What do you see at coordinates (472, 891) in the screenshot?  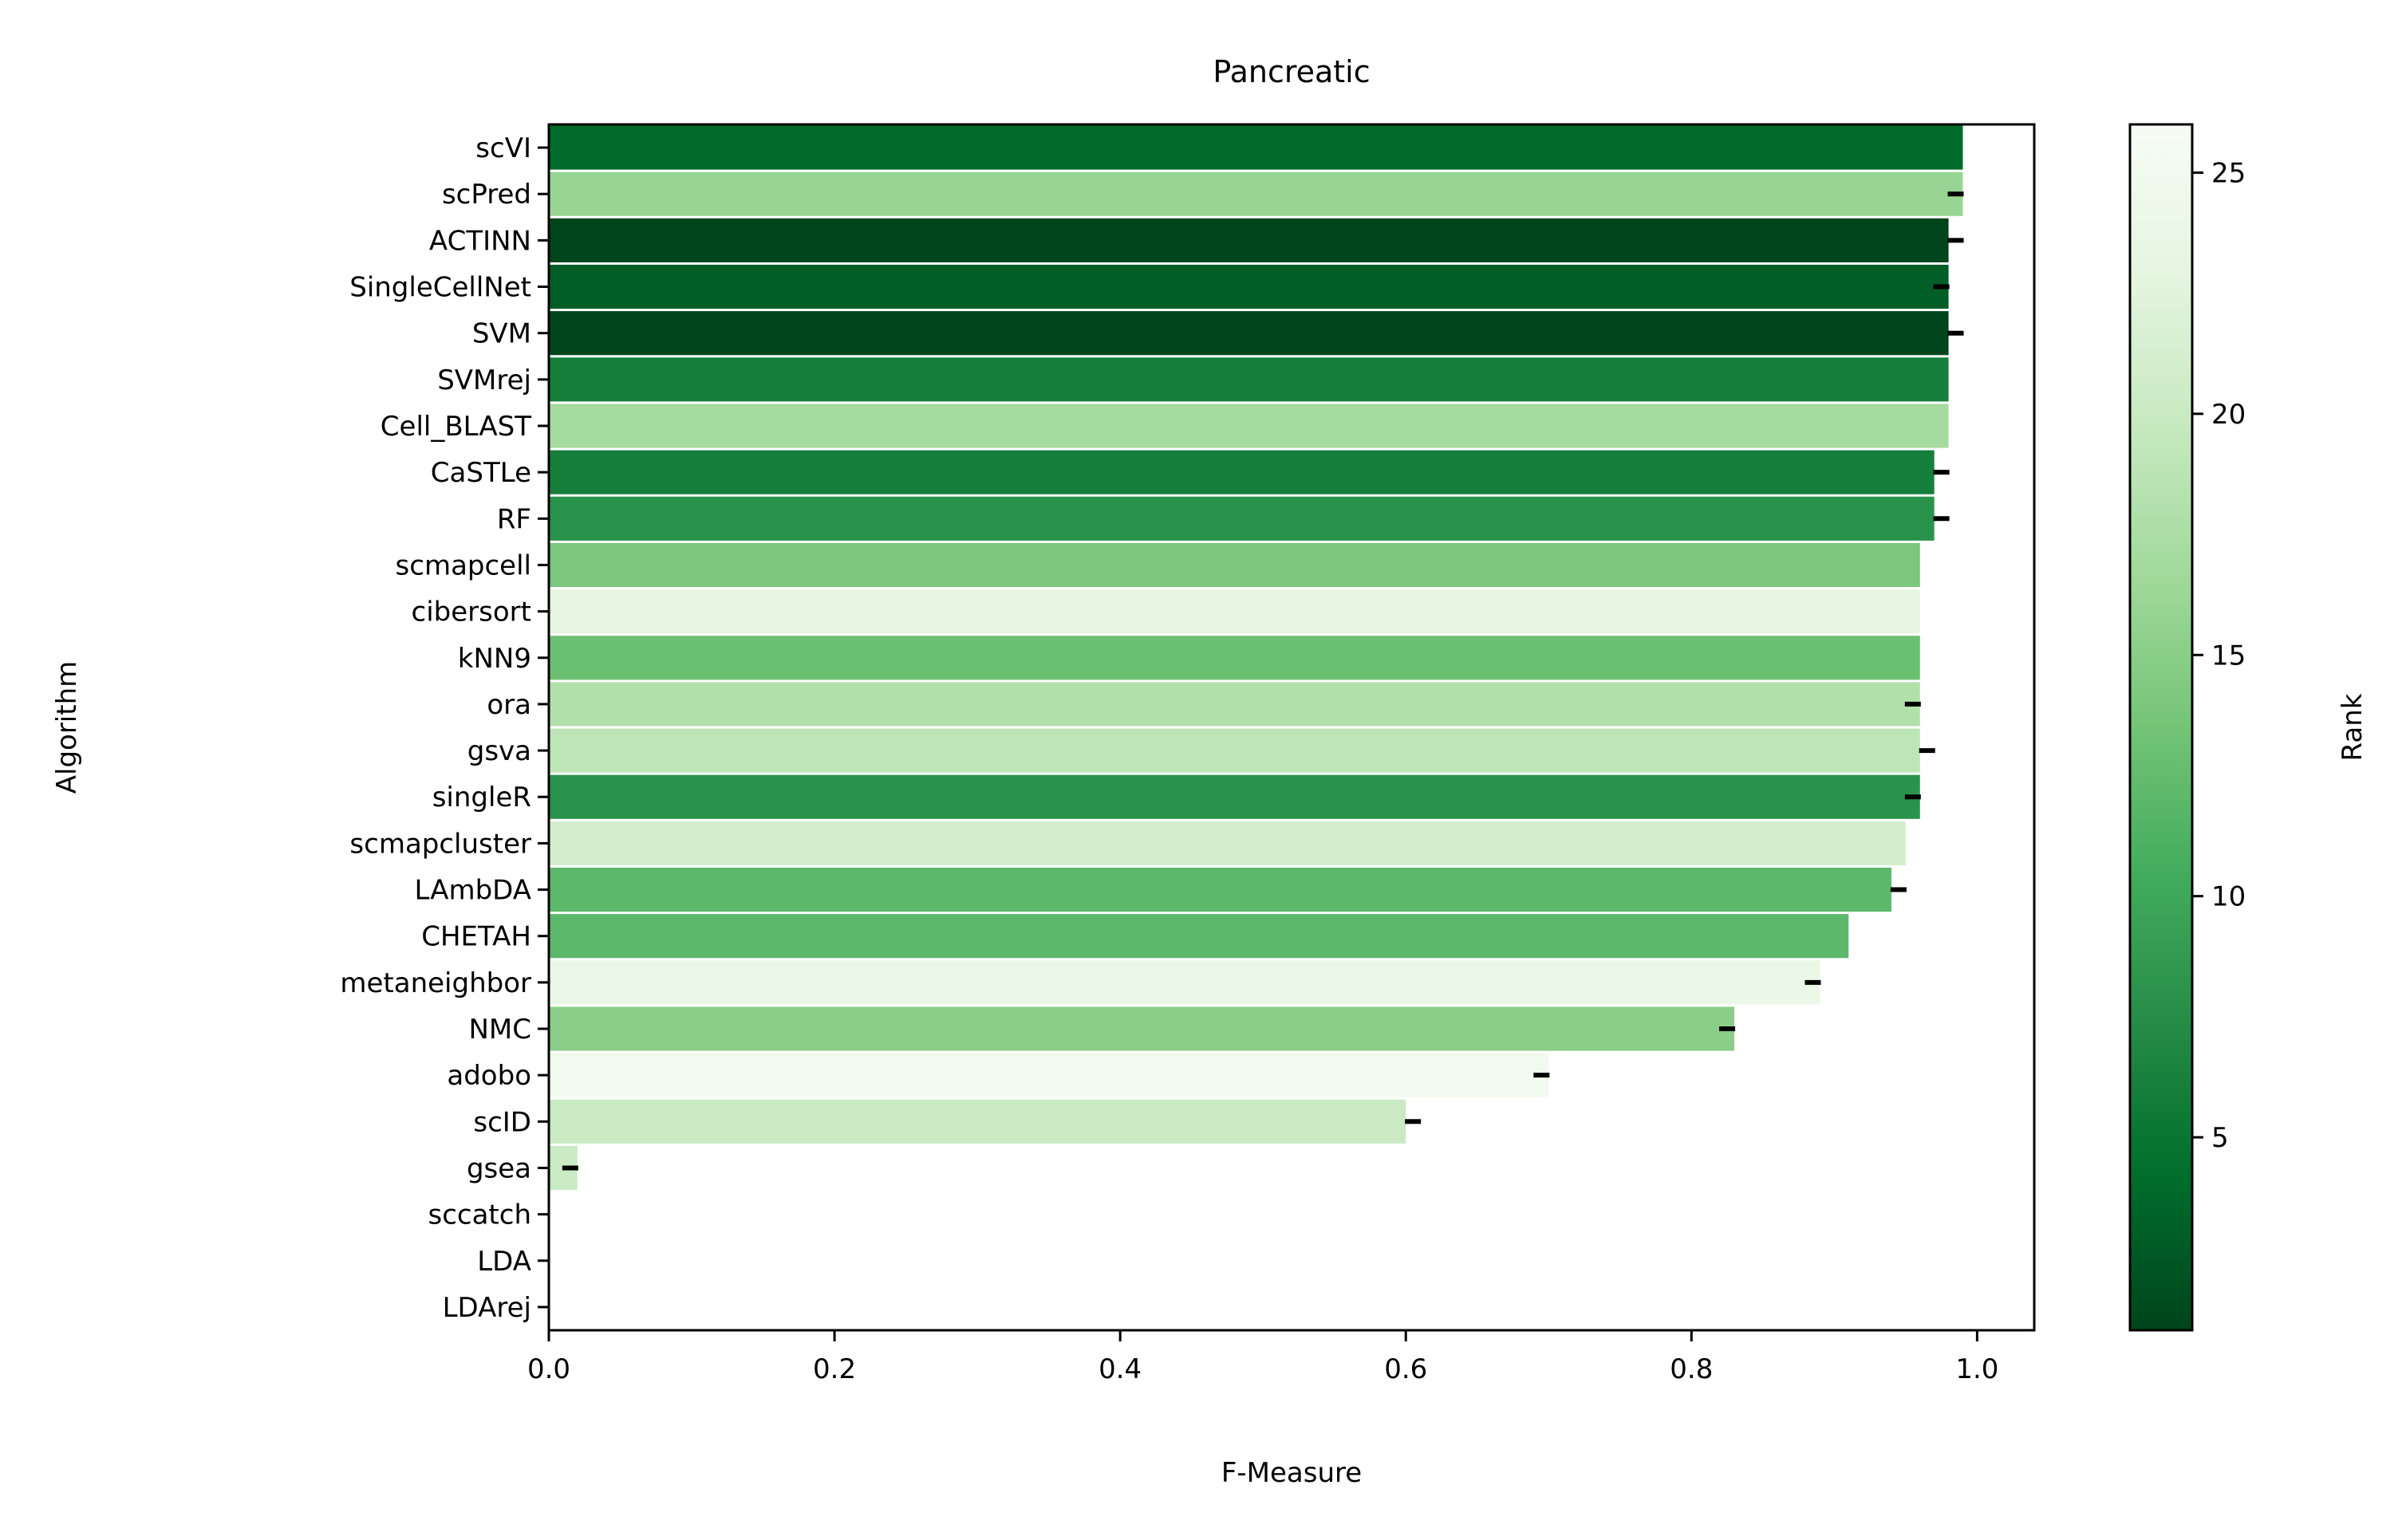 I see `y-tick-label: LAmbDA` at bounding box center [472, 891].